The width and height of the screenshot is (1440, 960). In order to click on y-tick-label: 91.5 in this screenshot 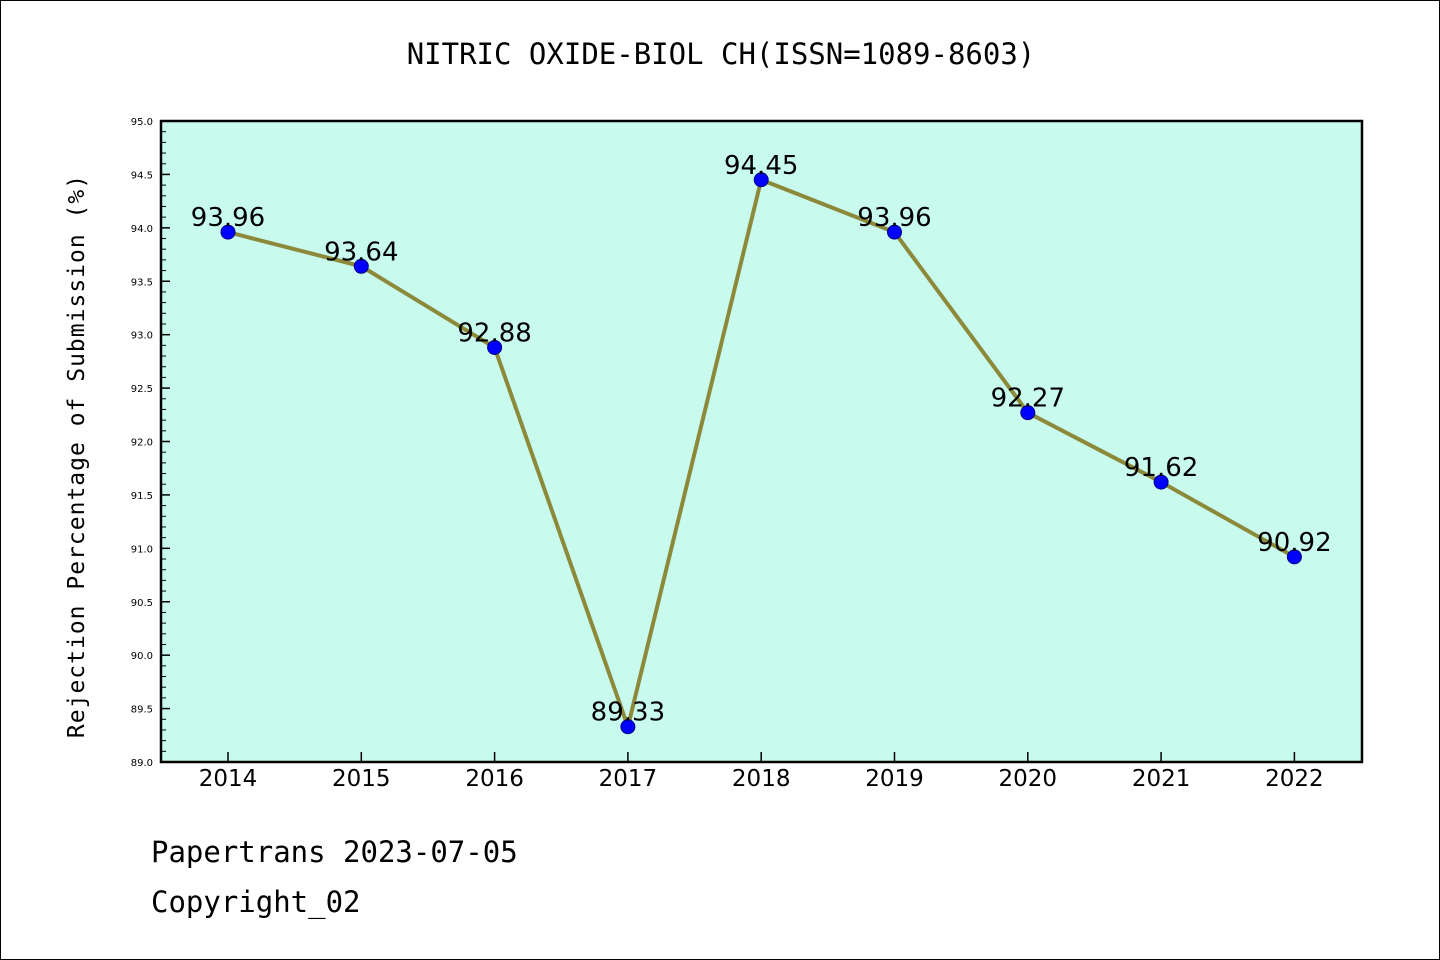, I will do `click(142, 496)`.